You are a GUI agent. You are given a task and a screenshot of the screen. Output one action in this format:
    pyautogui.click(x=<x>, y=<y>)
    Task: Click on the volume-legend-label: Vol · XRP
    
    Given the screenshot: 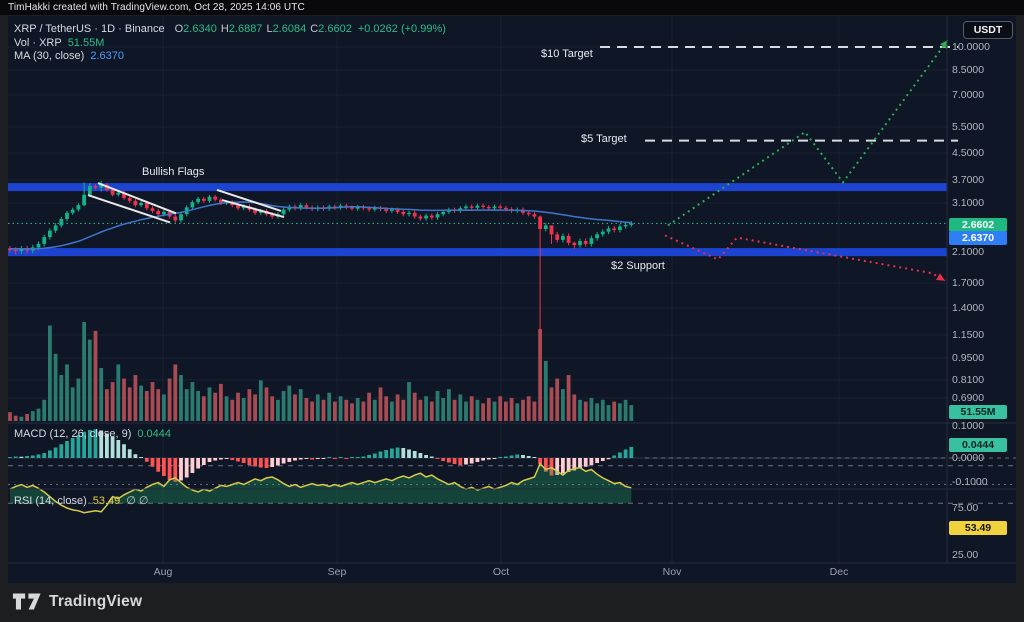 What is the action you would take?
    pyautogui.click(x=38, y=43)
    